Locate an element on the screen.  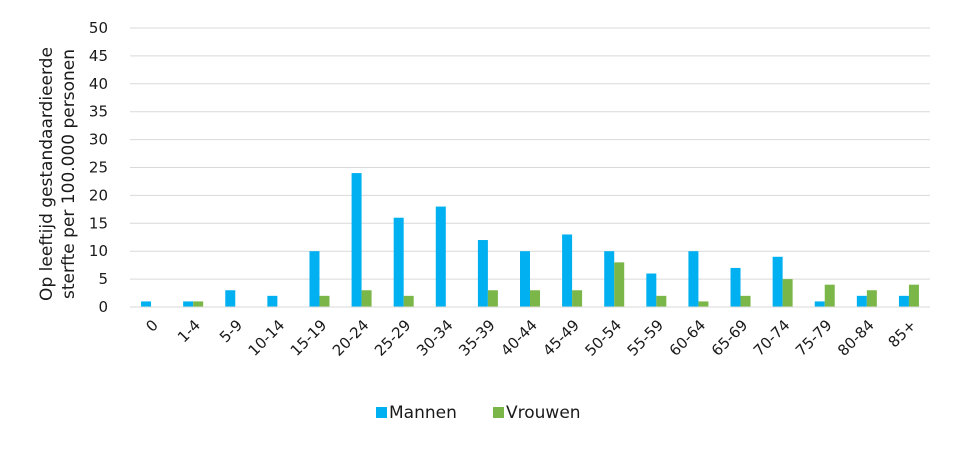
y-axis-label-line-1: Op leeftijd gestandaardieerde is located at coordinates (47, 174).